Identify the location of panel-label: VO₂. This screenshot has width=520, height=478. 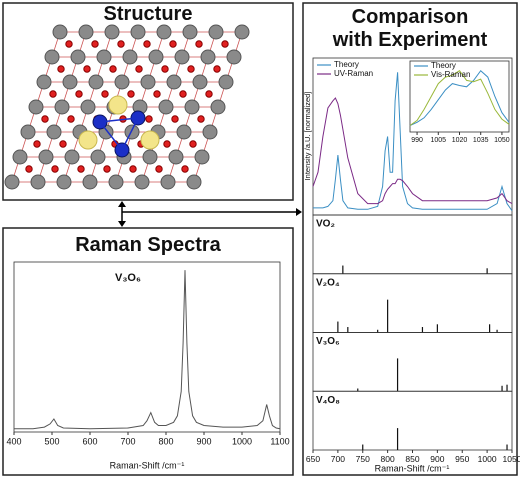
(325, 224).